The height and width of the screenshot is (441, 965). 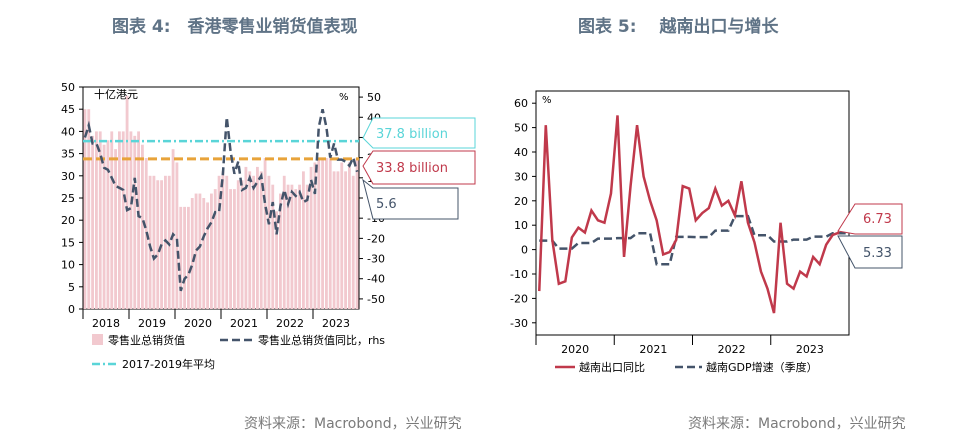 What do you see at coordinates (412, 168) in the screenshot?
I see `callout-33-8: 33.8 billion` at bounding box center [412, 168].